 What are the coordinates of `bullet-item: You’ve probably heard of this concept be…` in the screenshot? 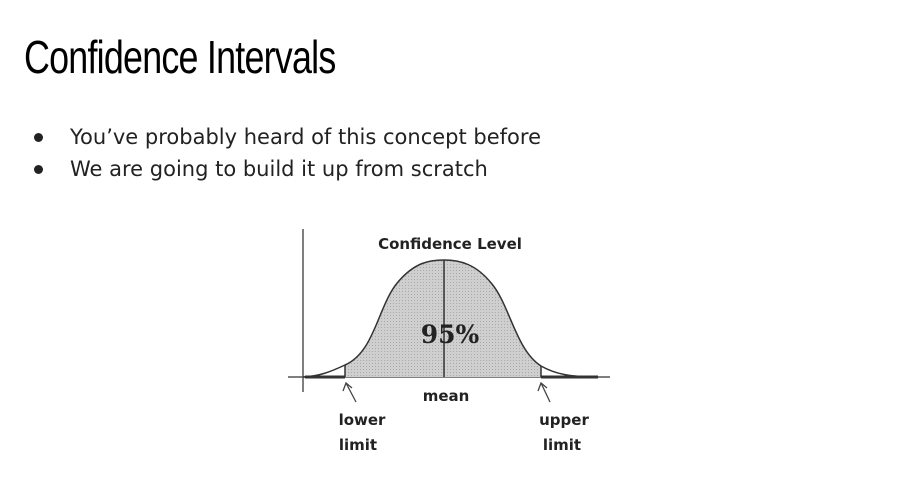 It's located at (287, 137).